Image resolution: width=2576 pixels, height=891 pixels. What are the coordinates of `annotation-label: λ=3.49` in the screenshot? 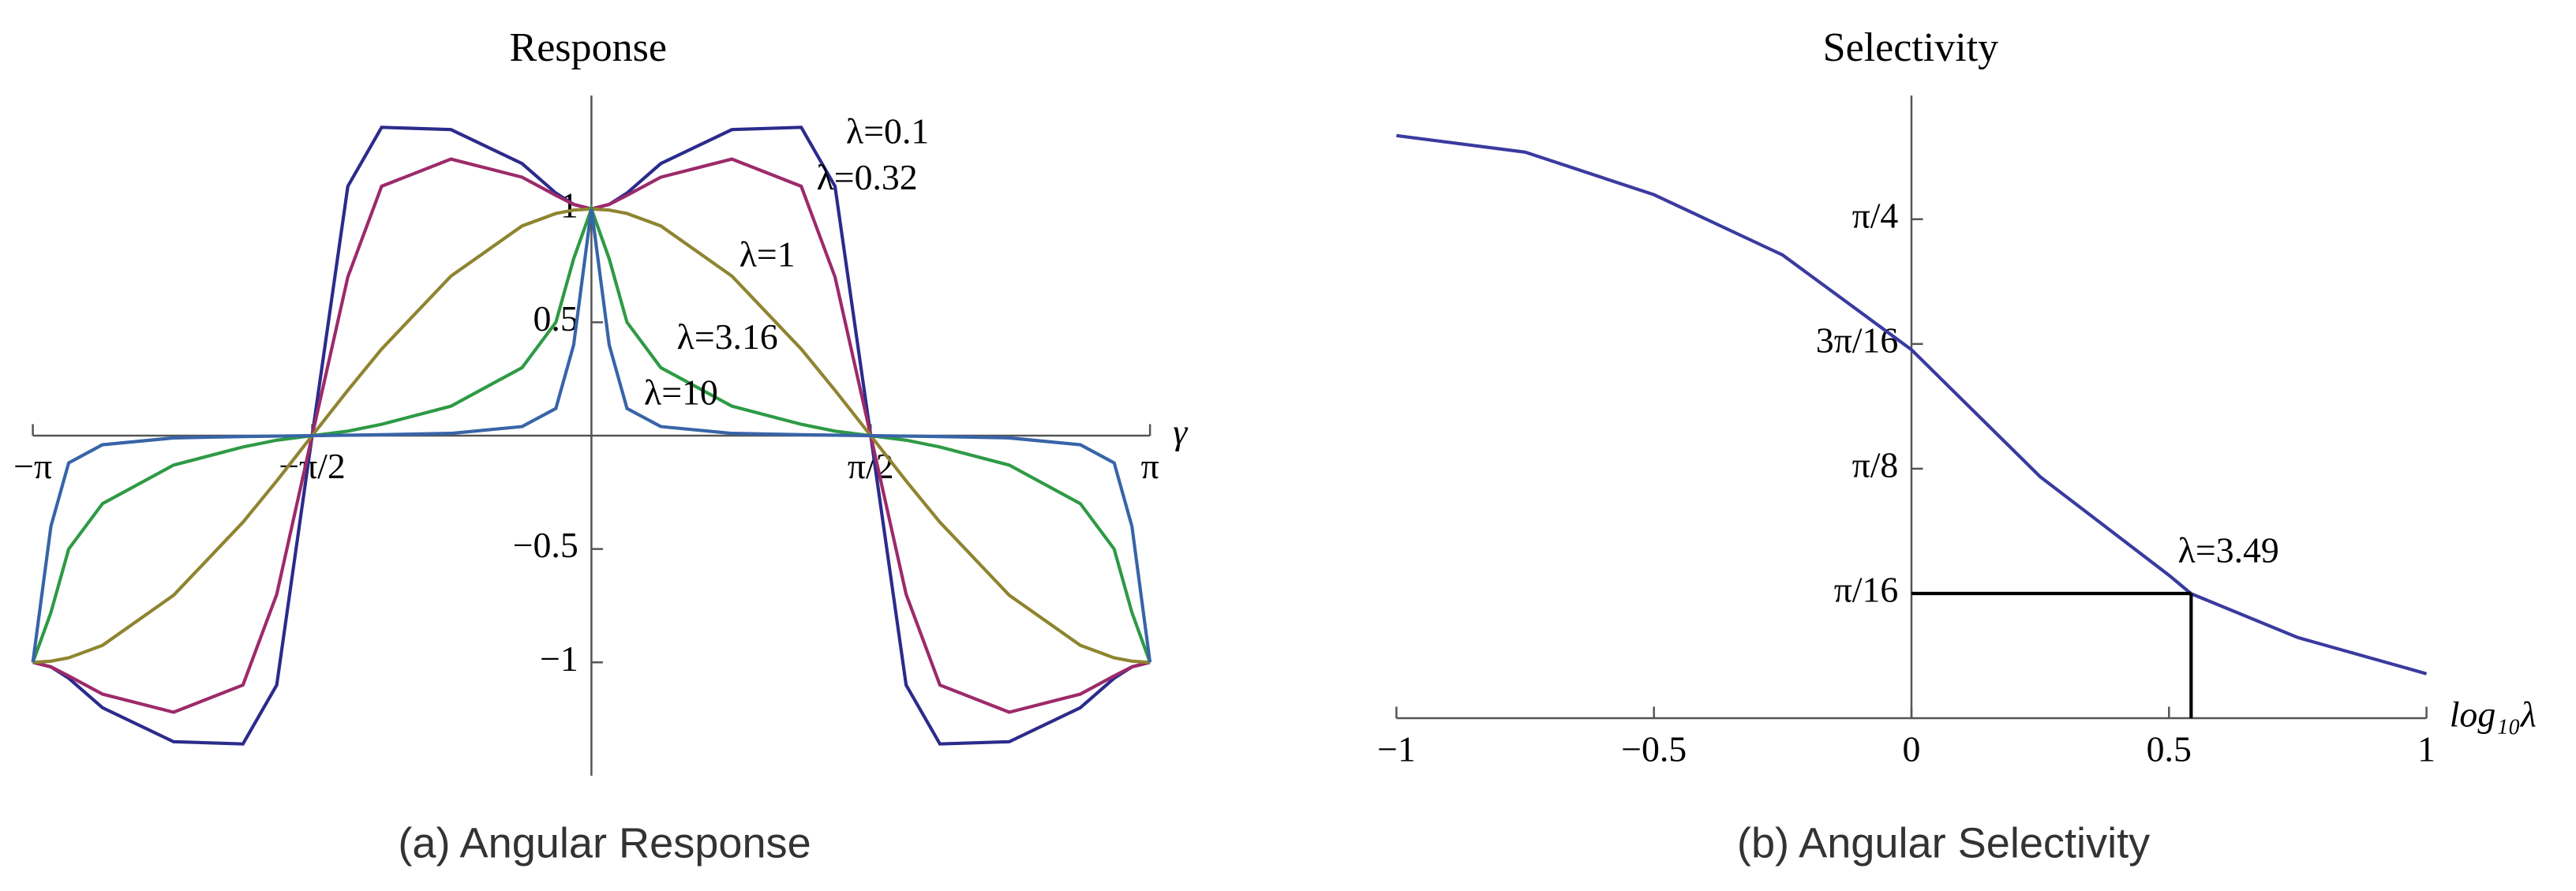 It's located at (2228, 550).